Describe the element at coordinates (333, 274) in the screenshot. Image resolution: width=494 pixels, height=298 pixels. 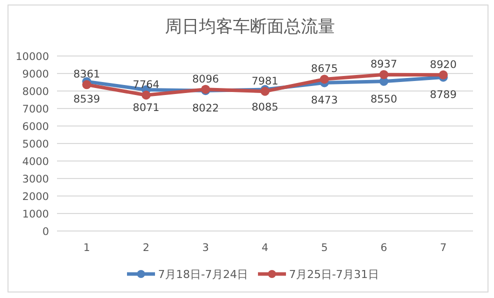
I see `legend-label: 7月25日-7月31日` at that location.